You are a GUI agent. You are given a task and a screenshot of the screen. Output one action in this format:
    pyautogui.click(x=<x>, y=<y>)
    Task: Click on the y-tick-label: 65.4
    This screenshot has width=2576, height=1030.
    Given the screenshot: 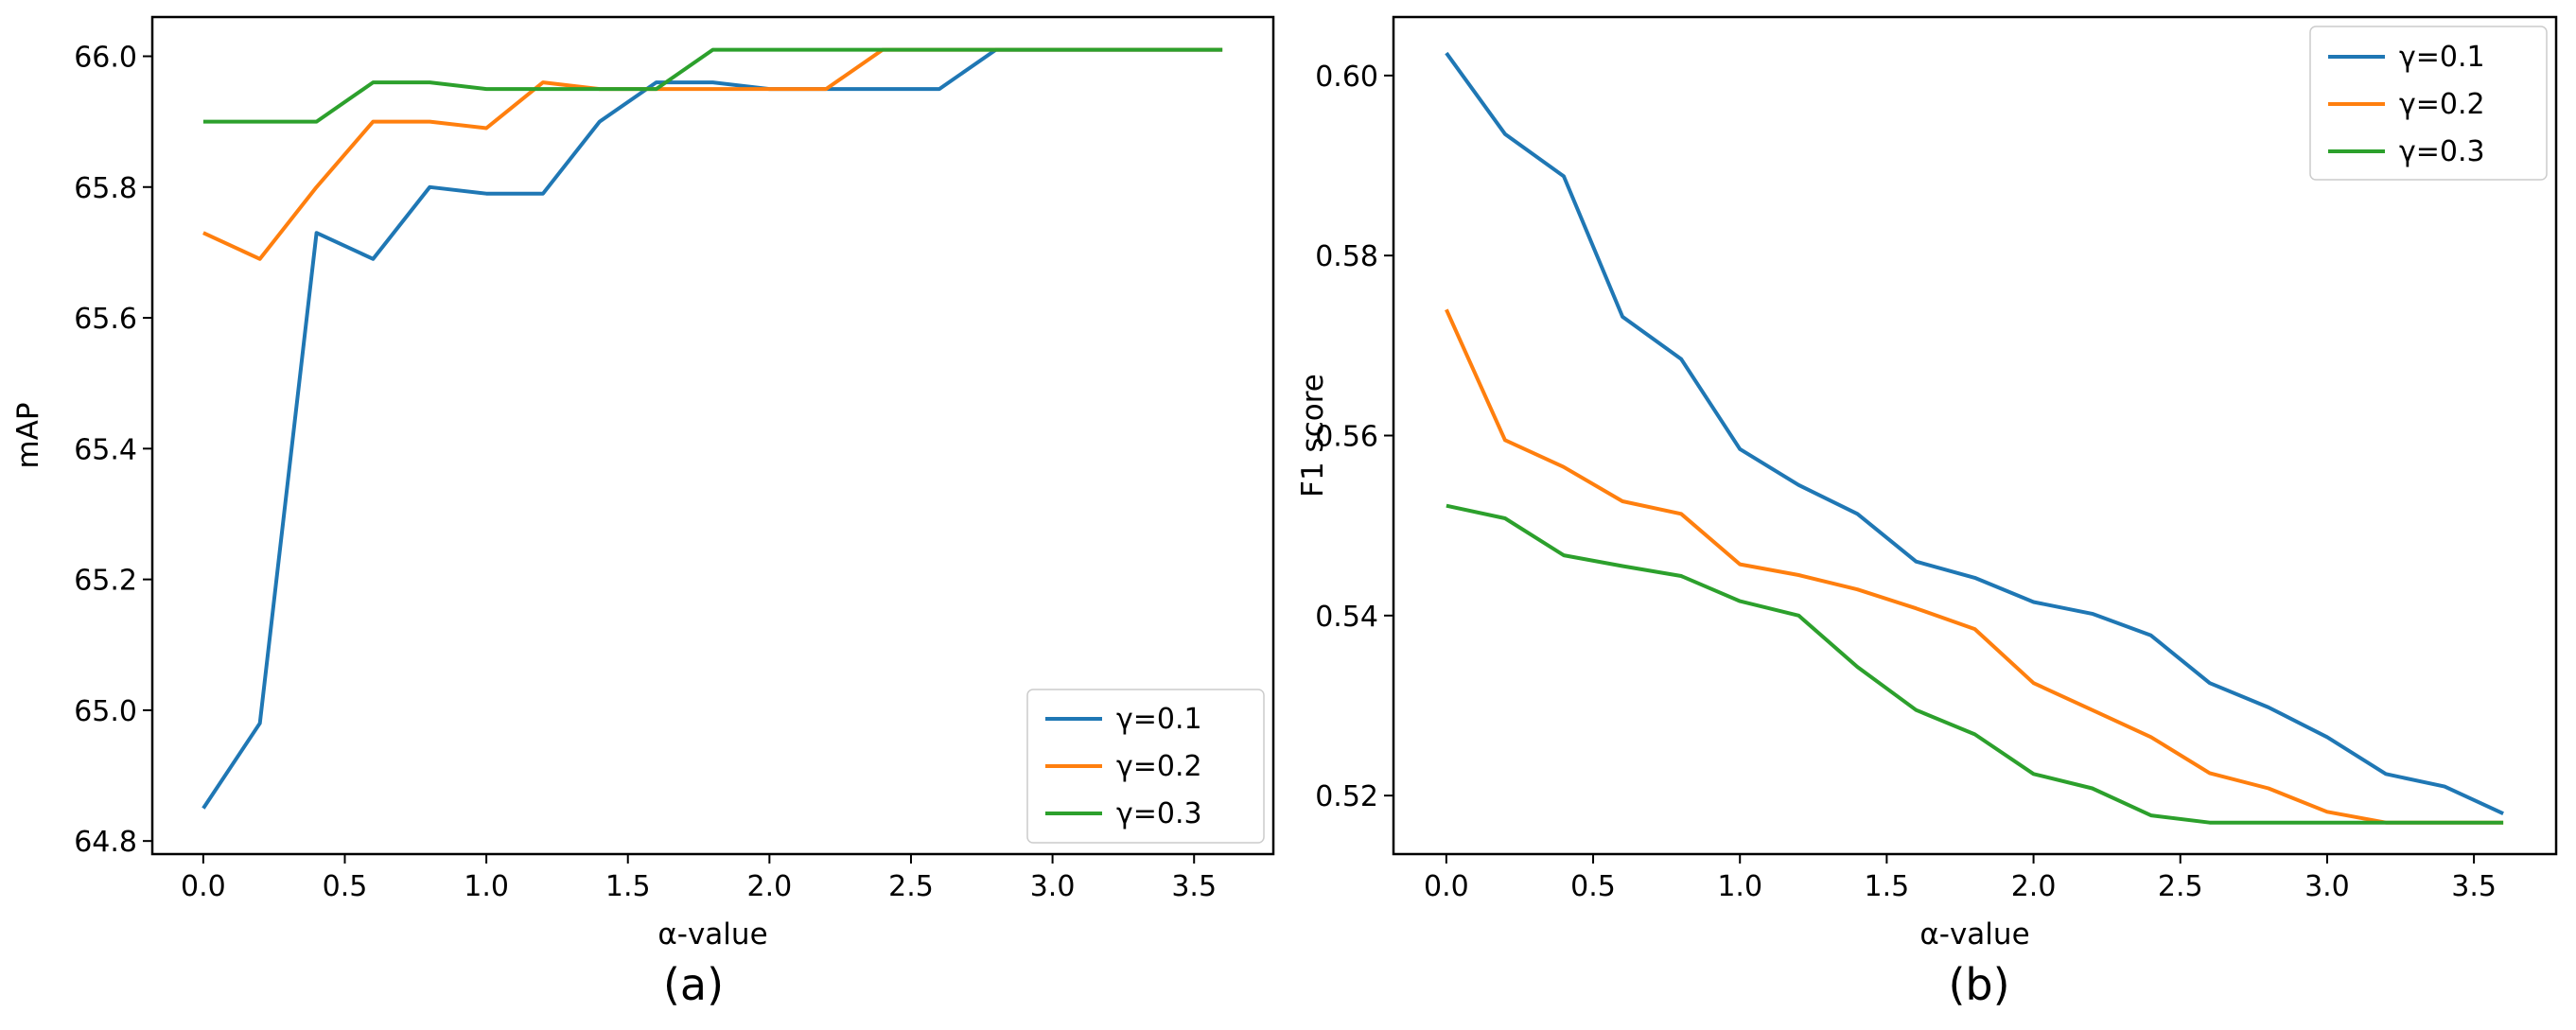 What is the action you would take?
    pyautogui.click(x=106, y=449)
    